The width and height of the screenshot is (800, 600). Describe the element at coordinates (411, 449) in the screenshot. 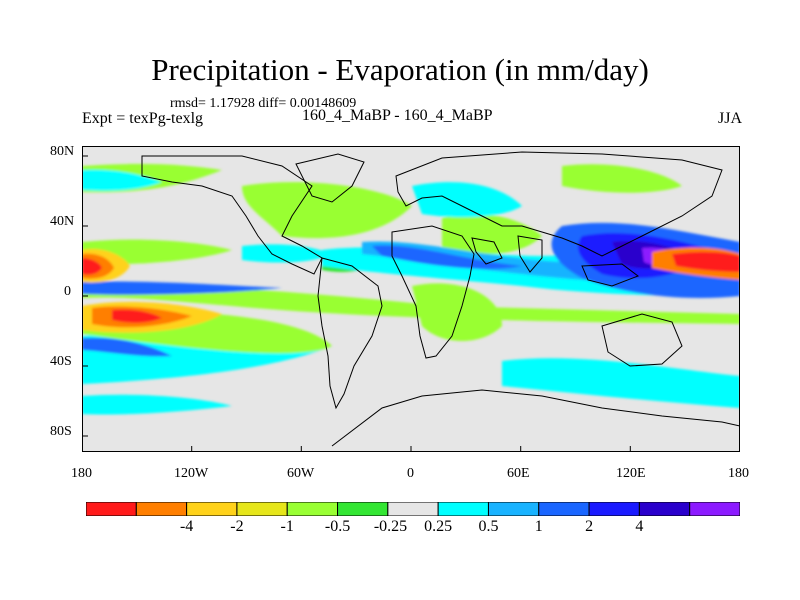

I see `lon-ticks` at that location.